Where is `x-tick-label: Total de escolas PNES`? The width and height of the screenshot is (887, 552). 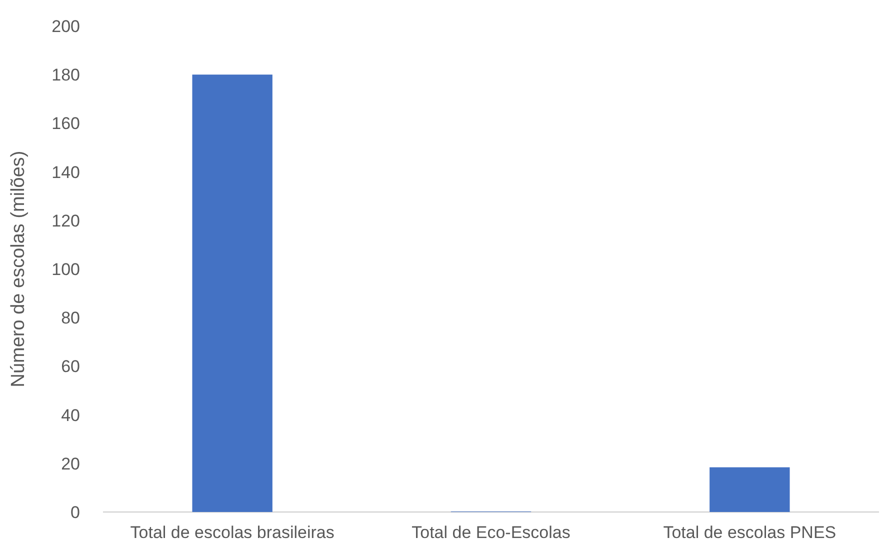
x-tick-label: Total de escolas PNES is located at coordinates (749, 532).